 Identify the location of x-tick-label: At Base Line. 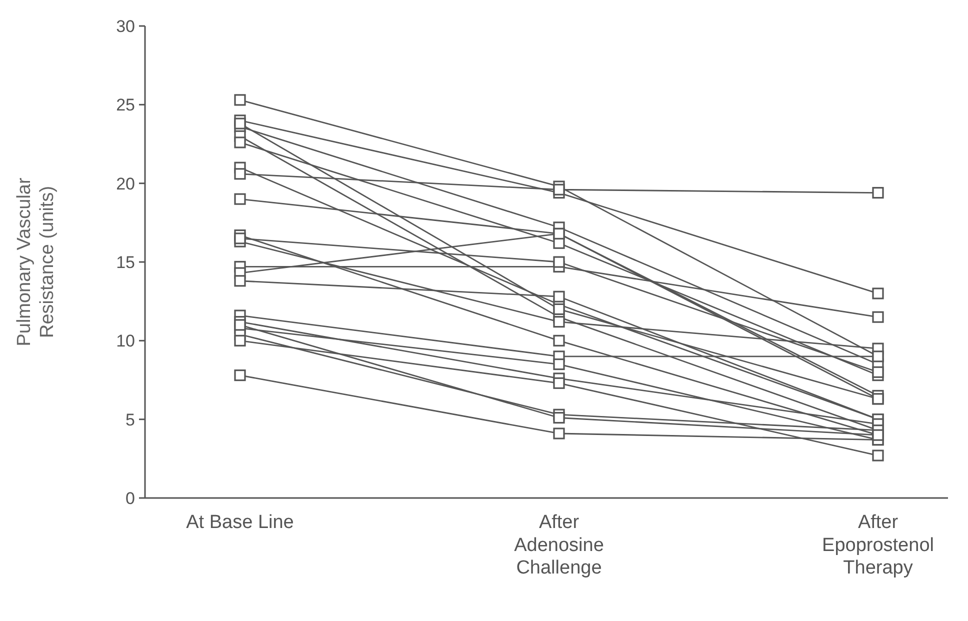
(240, 522).